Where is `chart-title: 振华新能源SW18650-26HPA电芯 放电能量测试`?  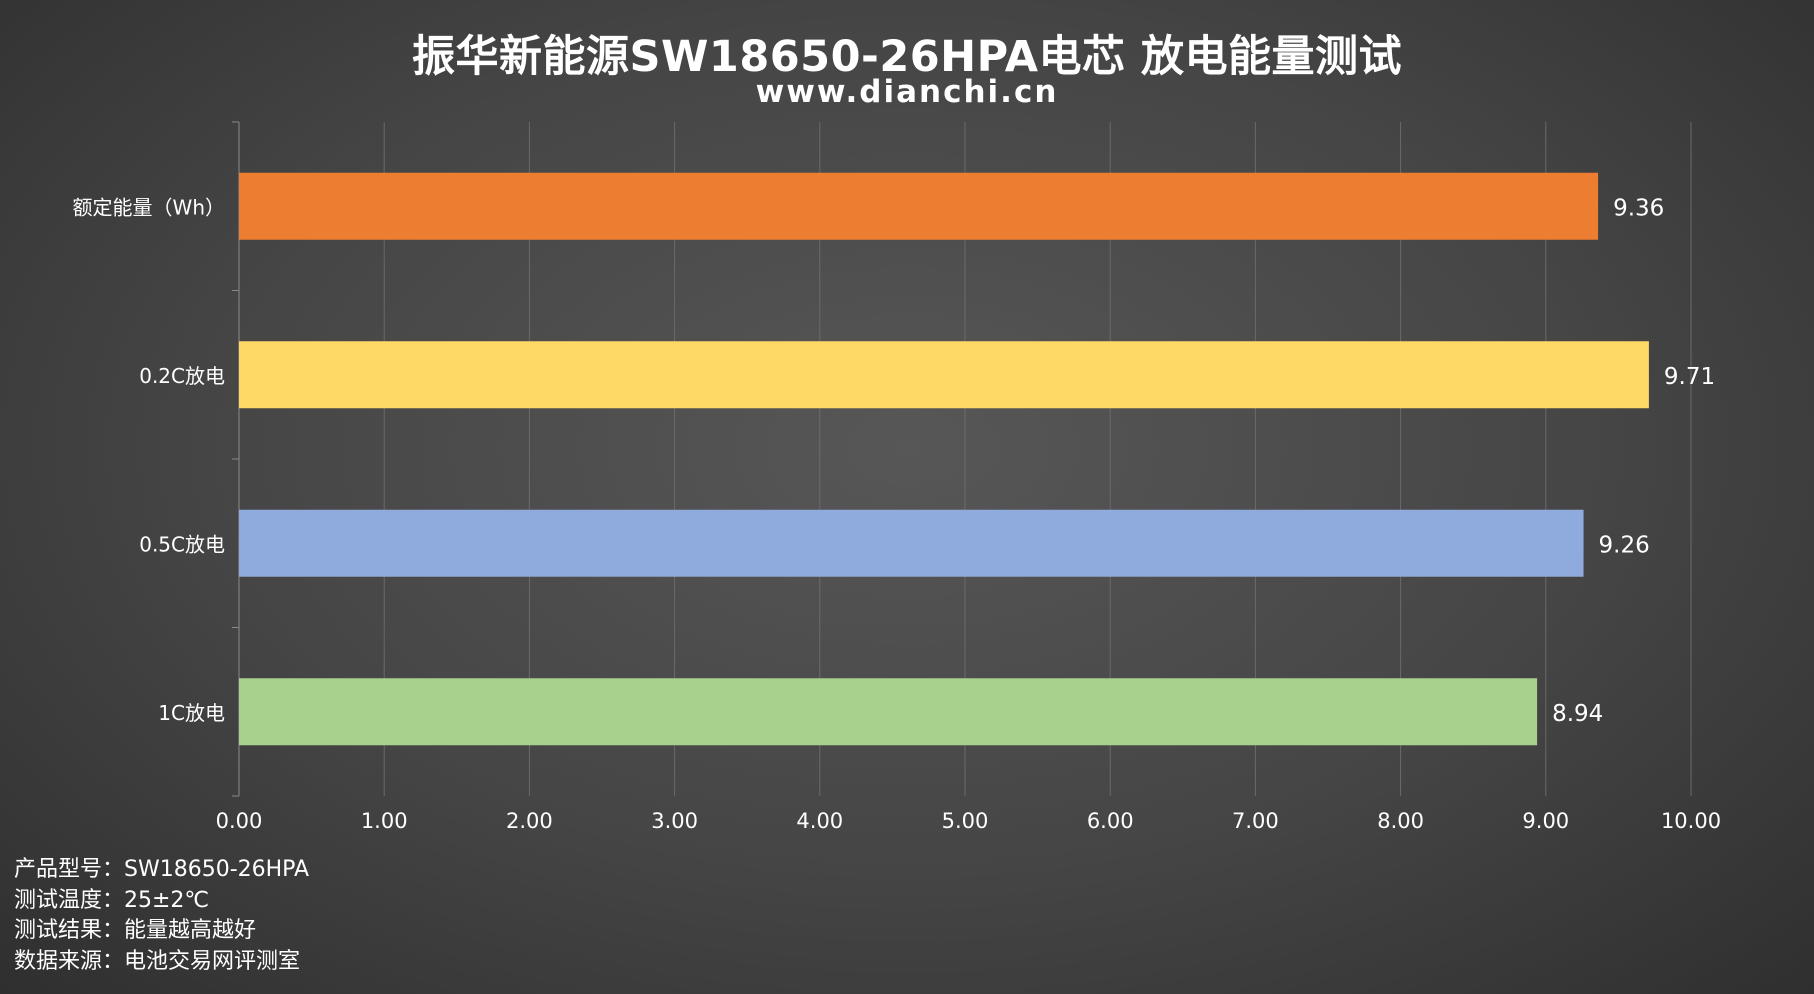
chart-title: 振华新能源SW18650-26HPA电芯 放电能量测试 is located at coordinates (907, 57).